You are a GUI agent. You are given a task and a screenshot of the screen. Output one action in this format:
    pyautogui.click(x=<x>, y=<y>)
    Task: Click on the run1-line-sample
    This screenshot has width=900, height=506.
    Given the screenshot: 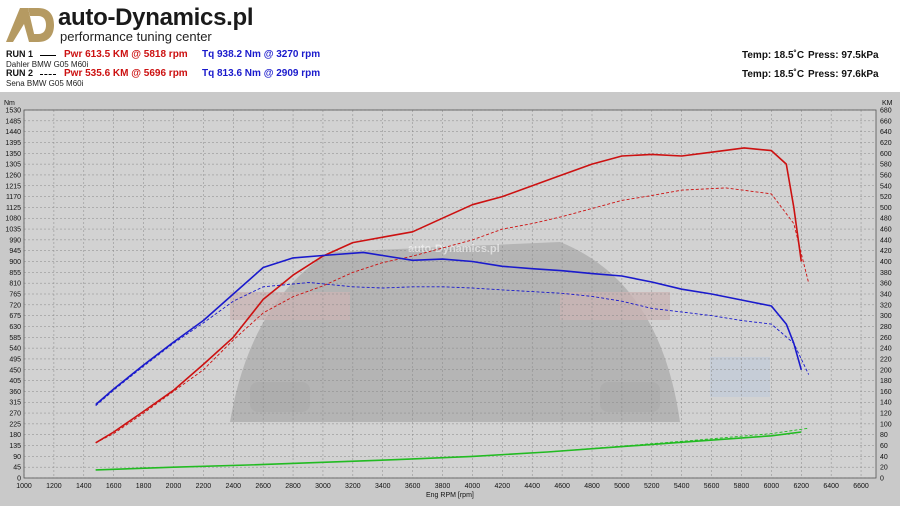 What is the action you would take?
    pyautogui.click(x=48, y=55)
    